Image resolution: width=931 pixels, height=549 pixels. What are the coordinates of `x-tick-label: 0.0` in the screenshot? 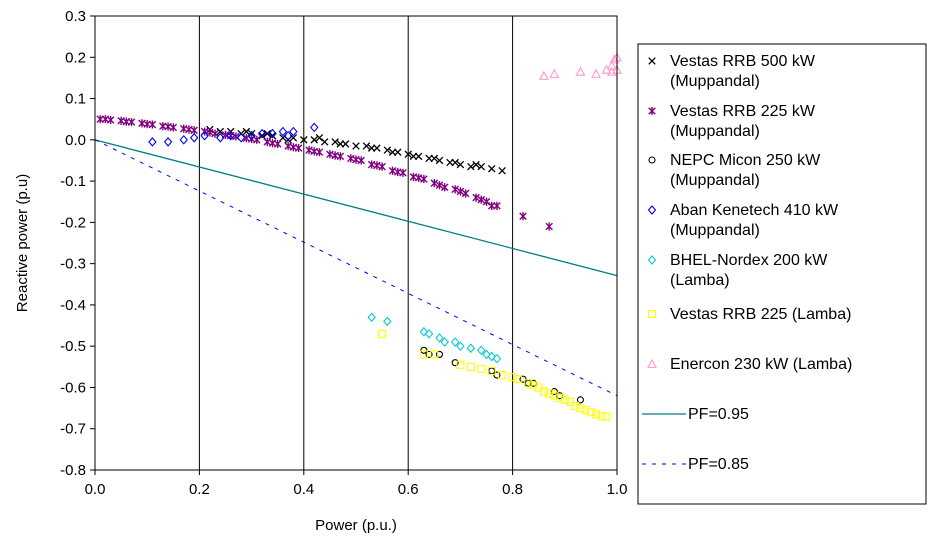 It's located at (95, 489).